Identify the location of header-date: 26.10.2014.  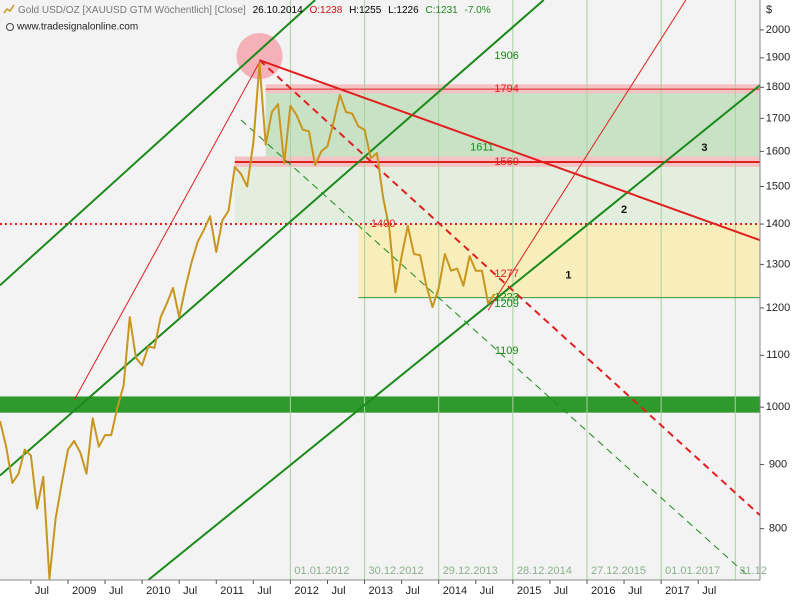
(278, 10).